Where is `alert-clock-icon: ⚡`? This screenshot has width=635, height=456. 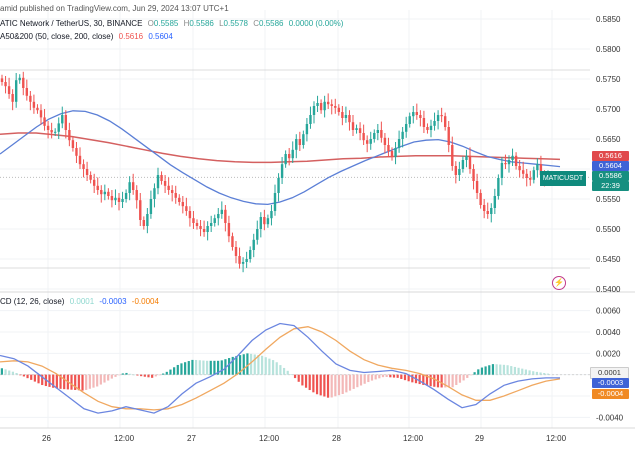
alert-clock-icon: ⚡ is located at coordinates (559, 283).